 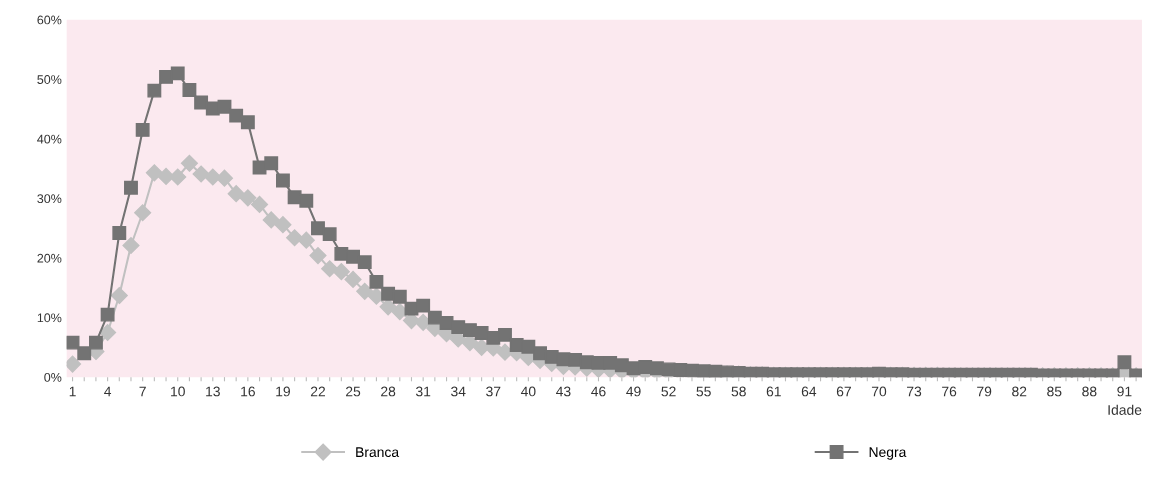 I want to click on x-axis-title: Idade, so click(x=1125, y=409).